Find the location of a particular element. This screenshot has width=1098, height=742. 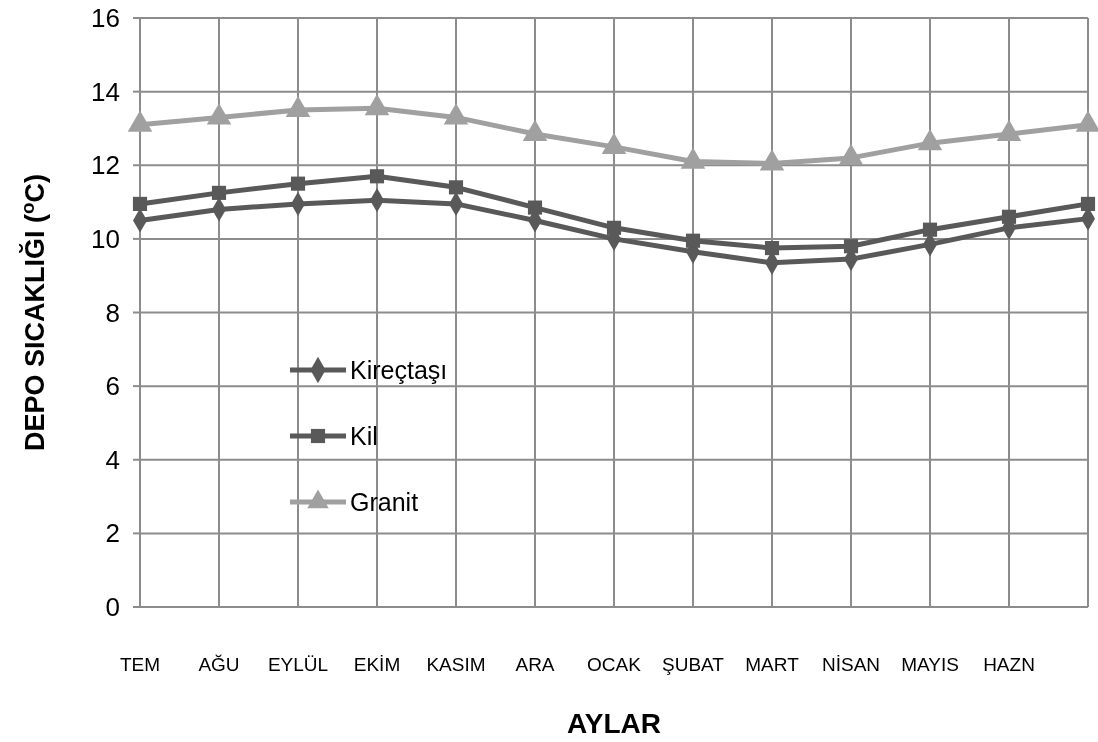

legend-label: Kireçtaşı is located at coordinates (399, 369).